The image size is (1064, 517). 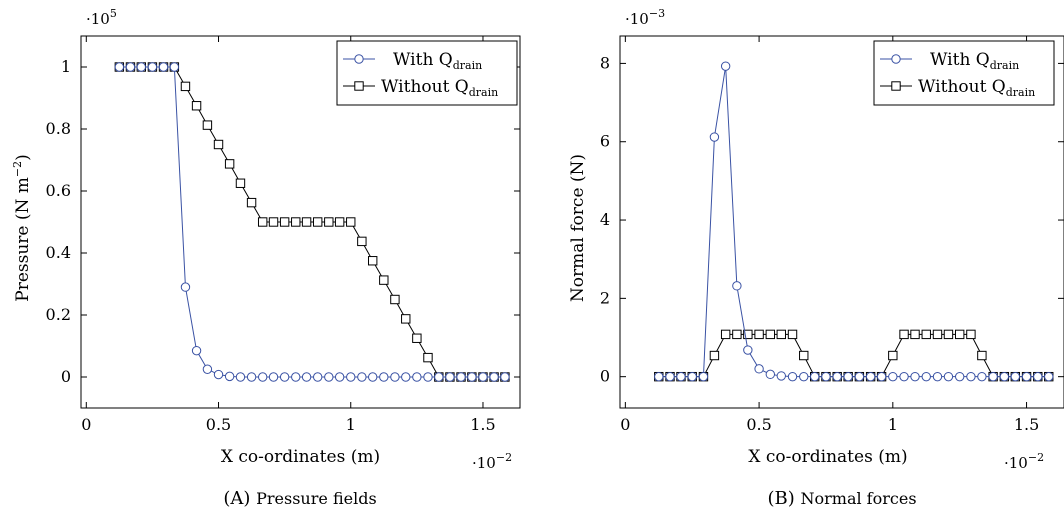 I want to click on y-tick-label: 0.4, so click(x=58, y=252).